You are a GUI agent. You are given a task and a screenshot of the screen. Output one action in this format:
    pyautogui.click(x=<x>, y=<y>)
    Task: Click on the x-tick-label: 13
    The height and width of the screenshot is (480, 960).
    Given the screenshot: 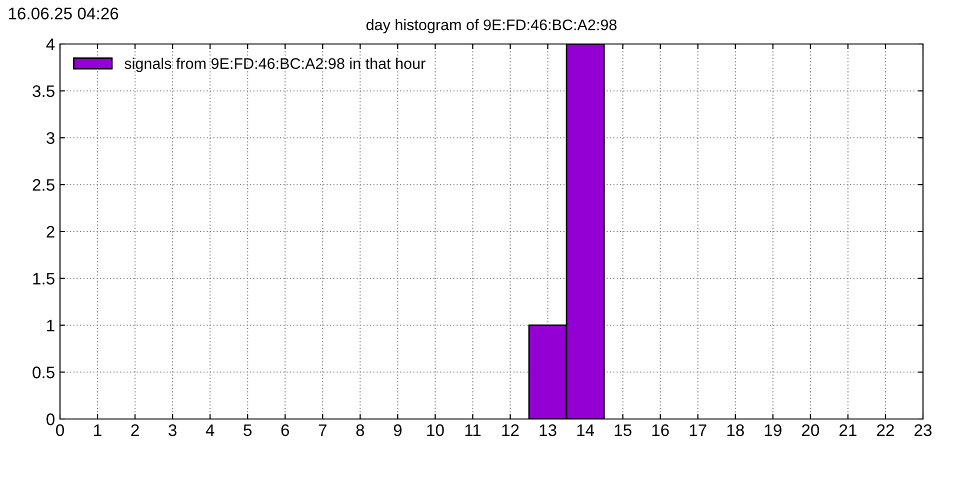 What is the action you would take?
    pyautogui.click(x=548, y=430)
    